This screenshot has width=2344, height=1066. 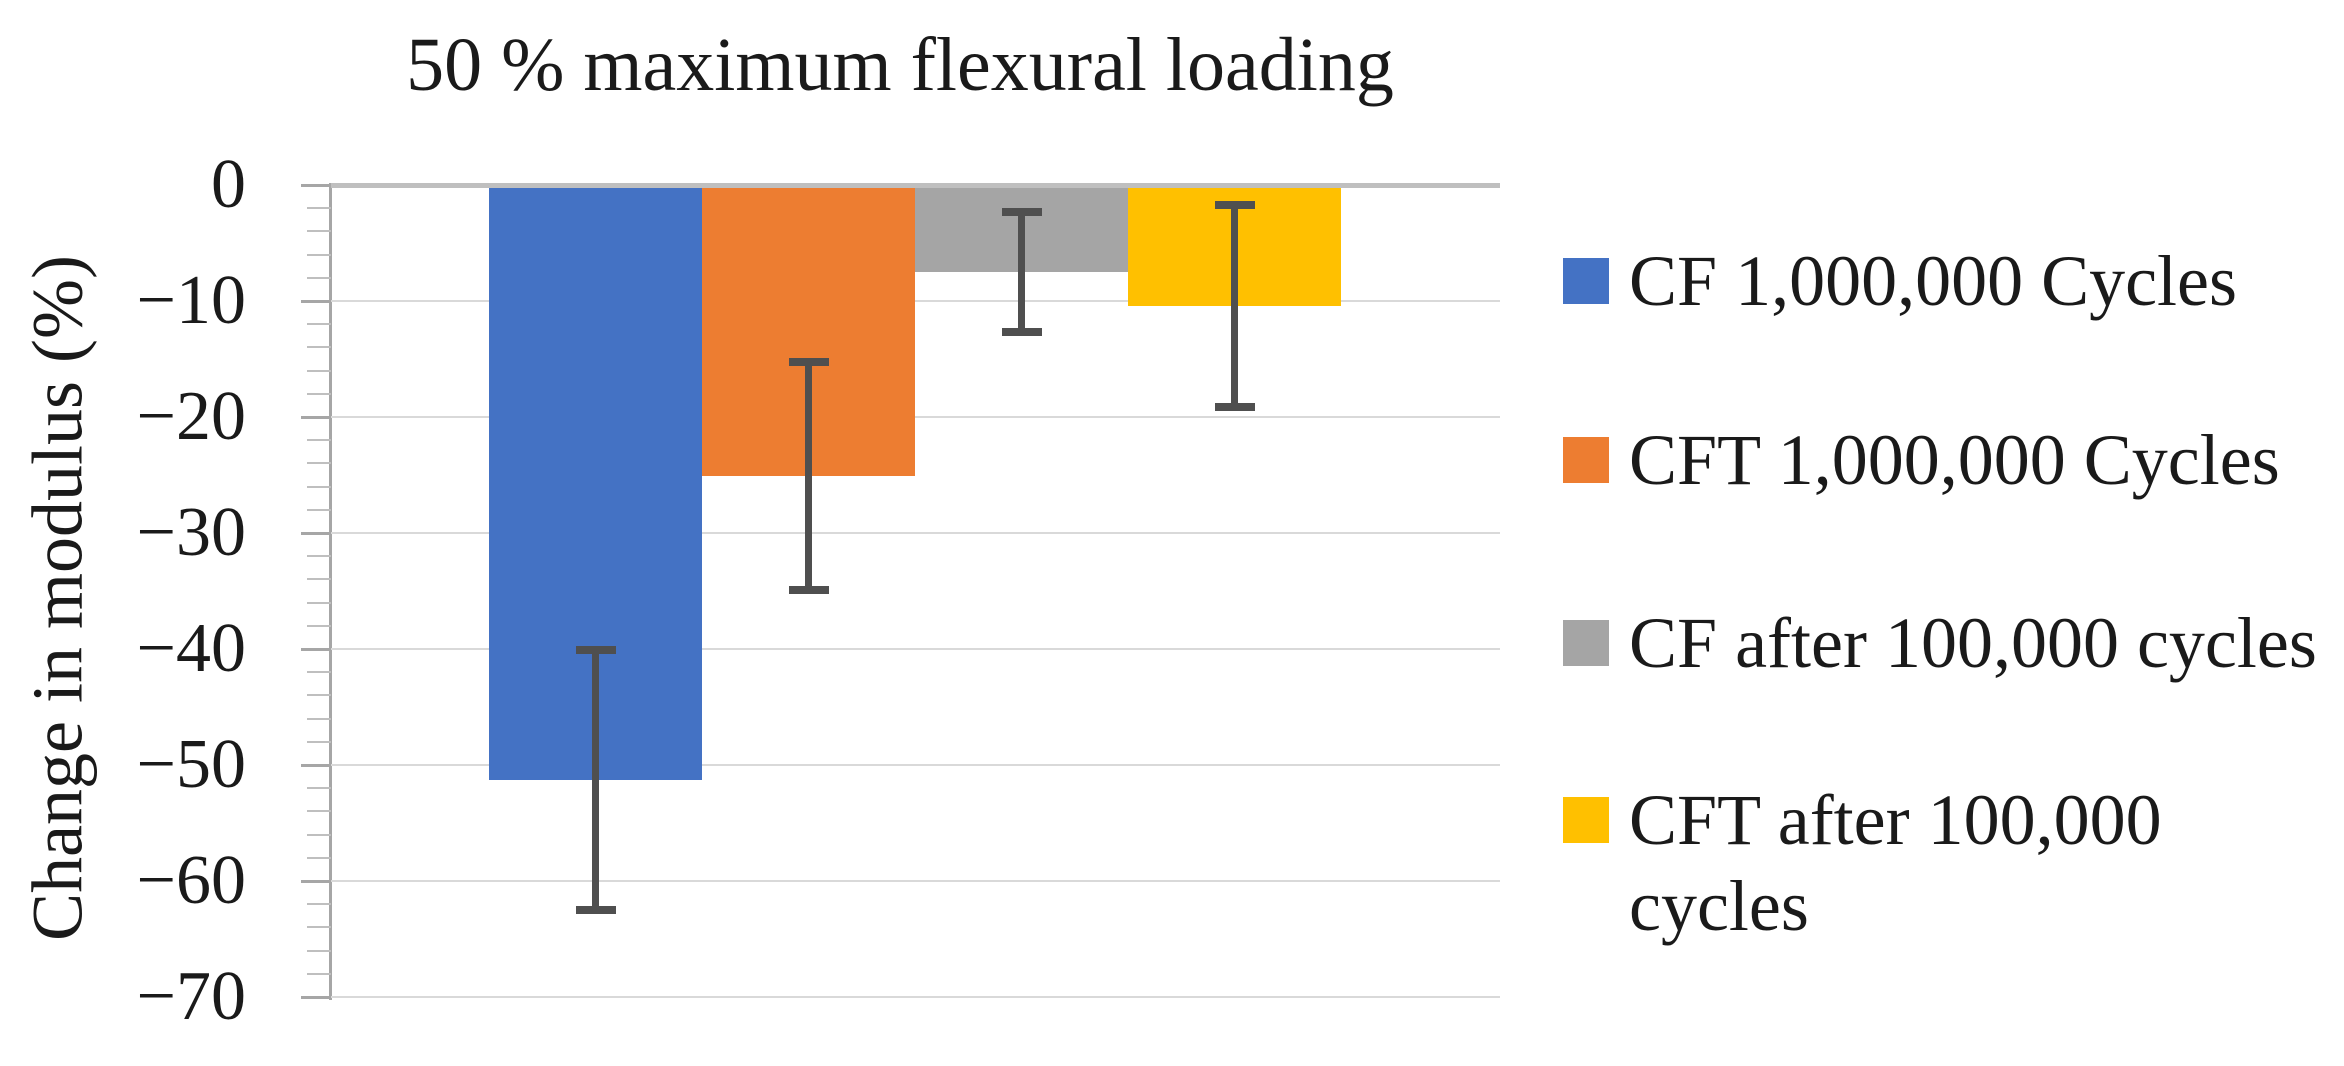 I want to click on minor-tick-y--18, so click(x=319, y=393).